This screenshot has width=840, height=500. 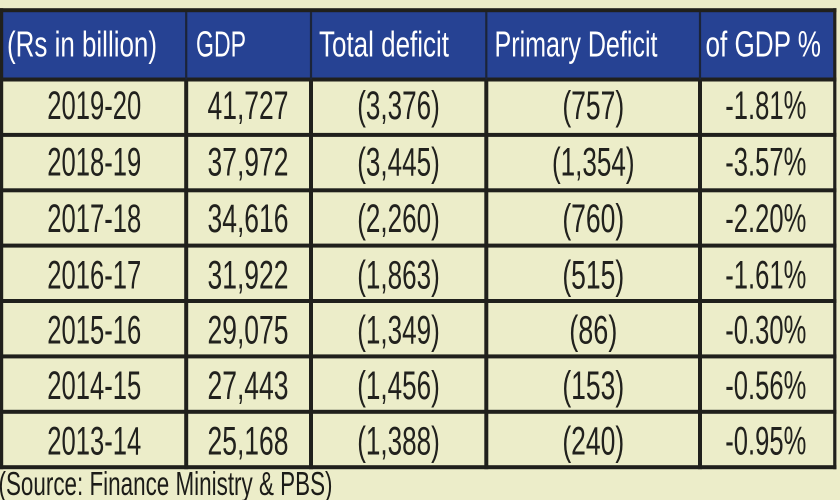 What do you see at coordinates (94, 106) in the screenshot?
I see `svg-text: 2019-20` at bounding box center [94, 106].